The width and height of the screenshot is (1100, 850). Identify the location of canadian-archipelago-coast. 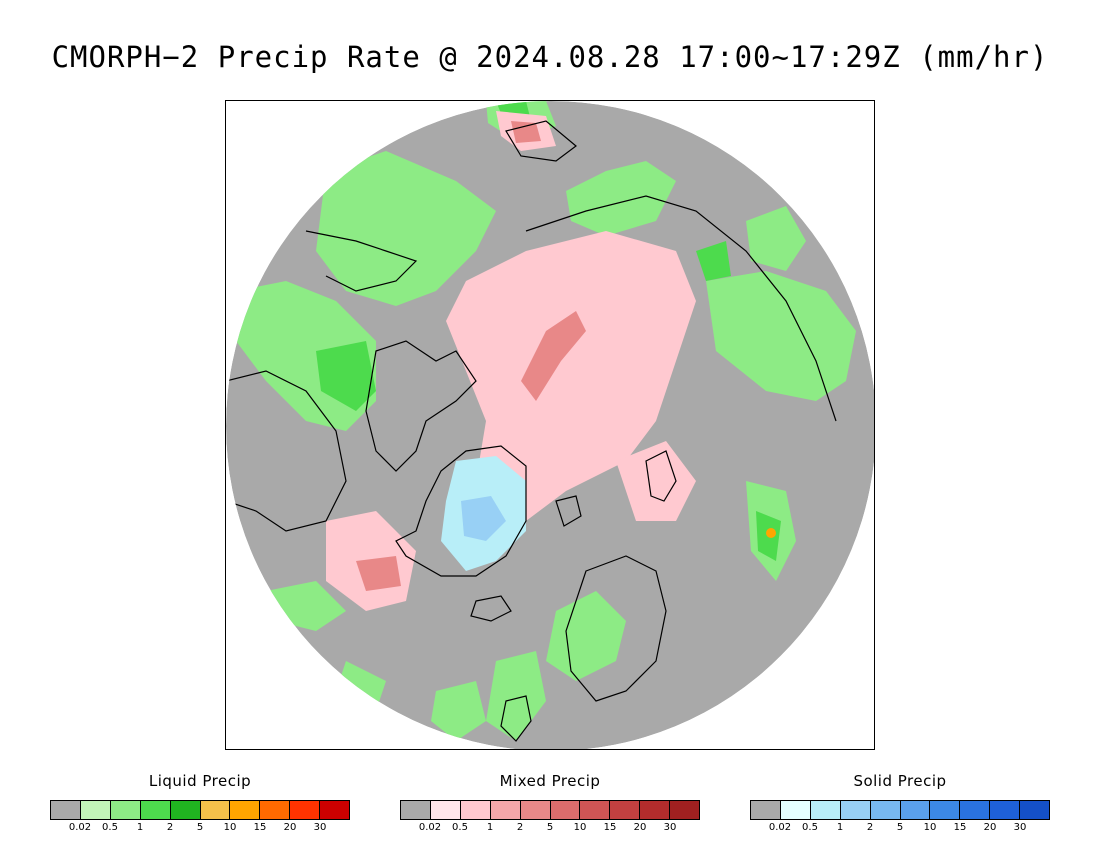
(421, 406).